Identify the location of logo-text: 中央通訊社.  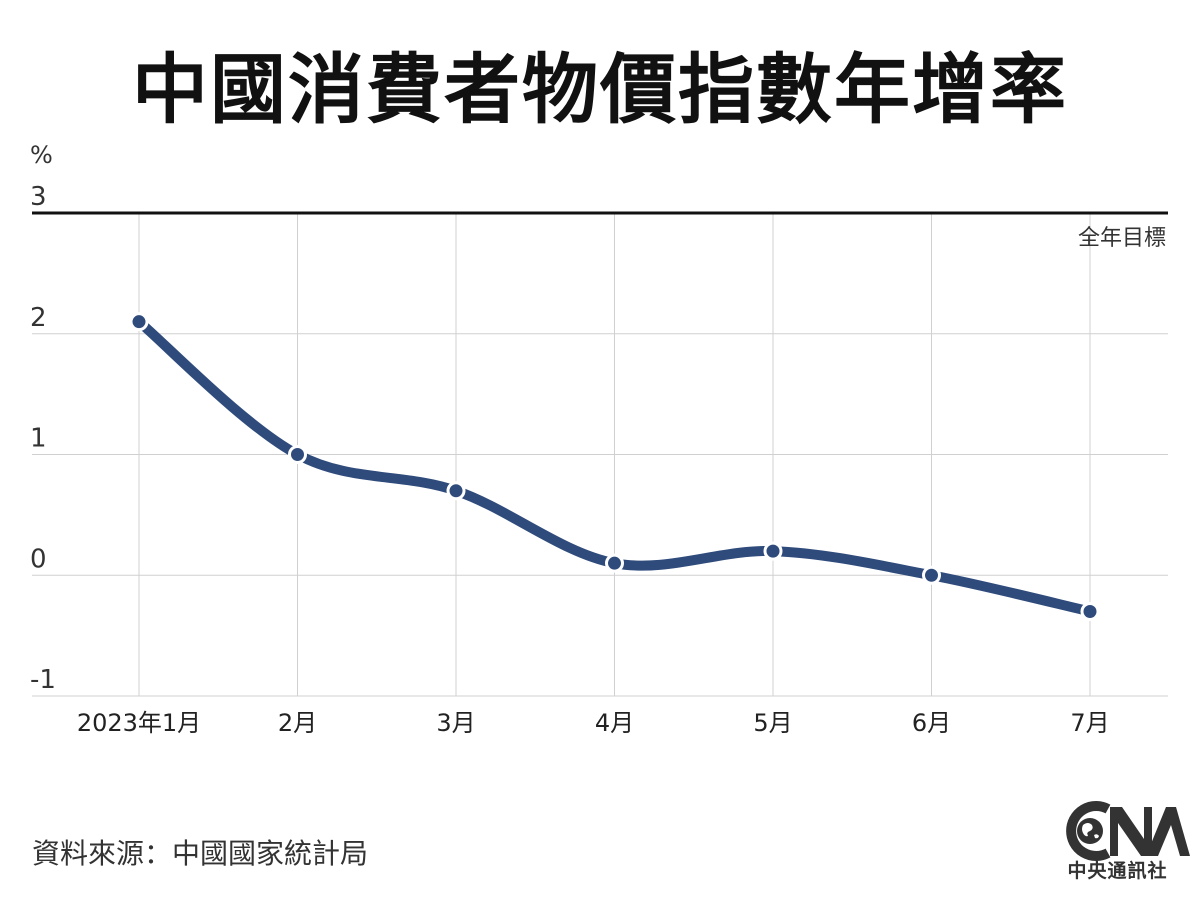
(1117, 871).